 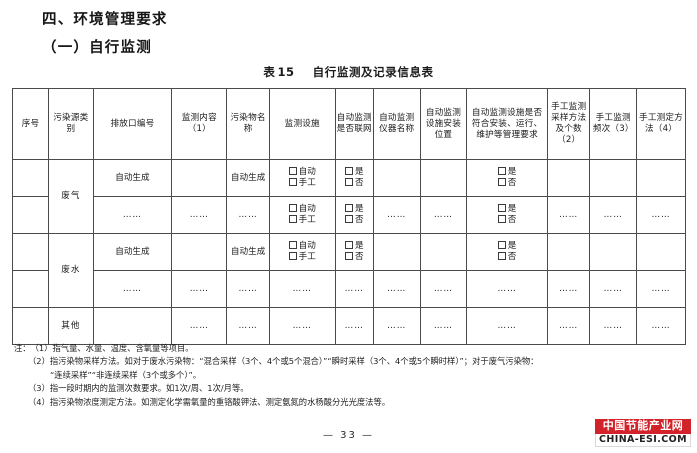 What do you see at coordinates (105, 20) in the screenshot?
I see `page-title: 四、环境管理要求` at bounding box center [105, 20].